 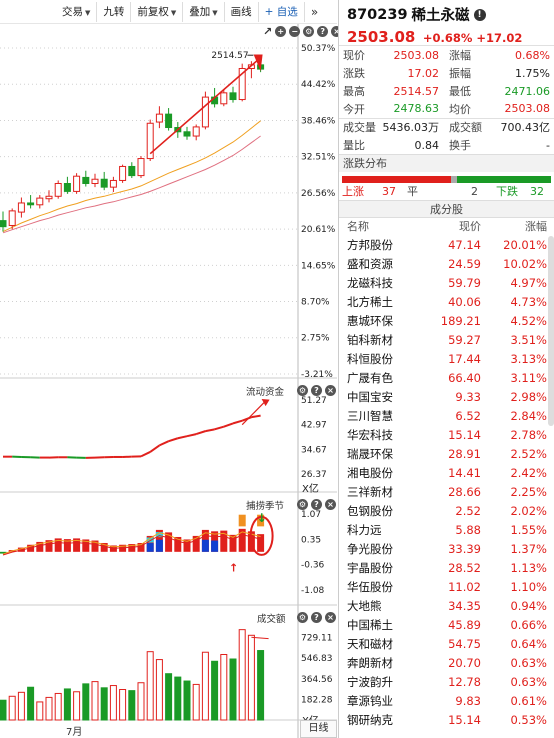 I want to click on zoom-out-icon: −, so click(x=295, y=31).